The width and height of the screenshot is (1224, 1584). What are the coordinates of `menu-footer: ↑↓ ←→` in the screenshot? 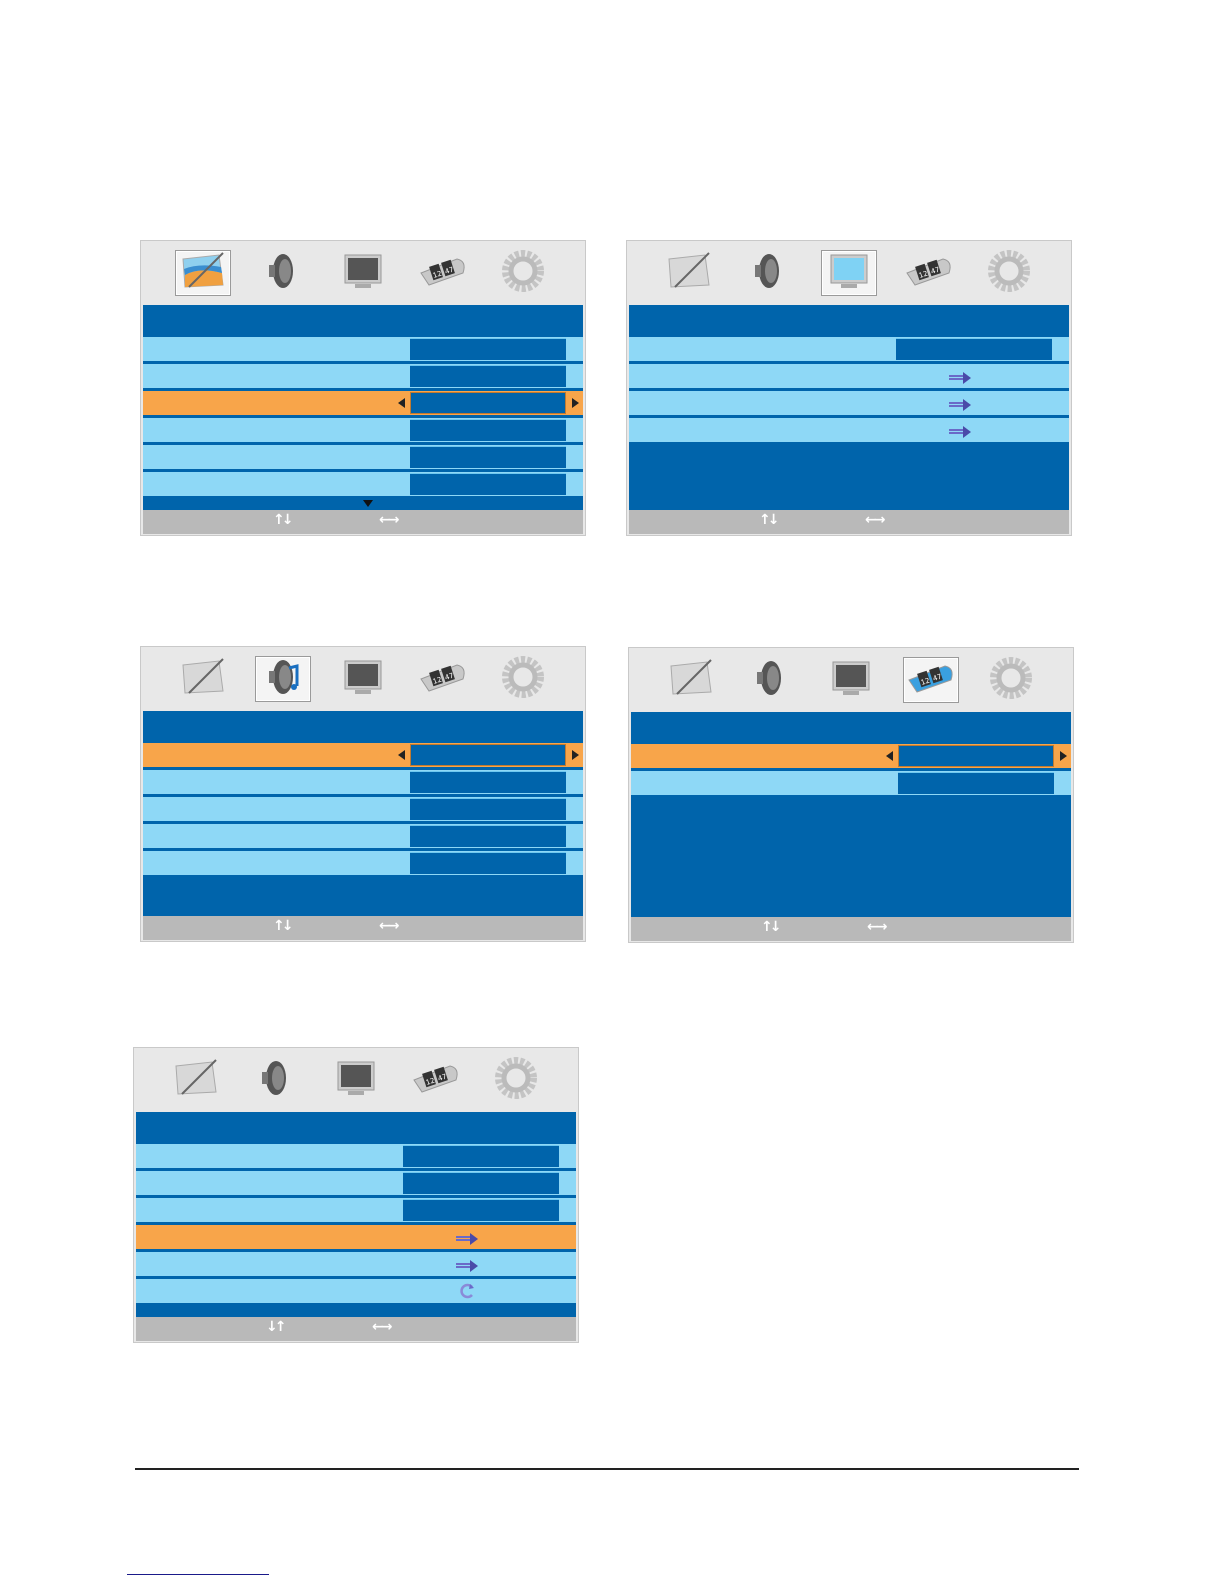 It's located at (851, 929).